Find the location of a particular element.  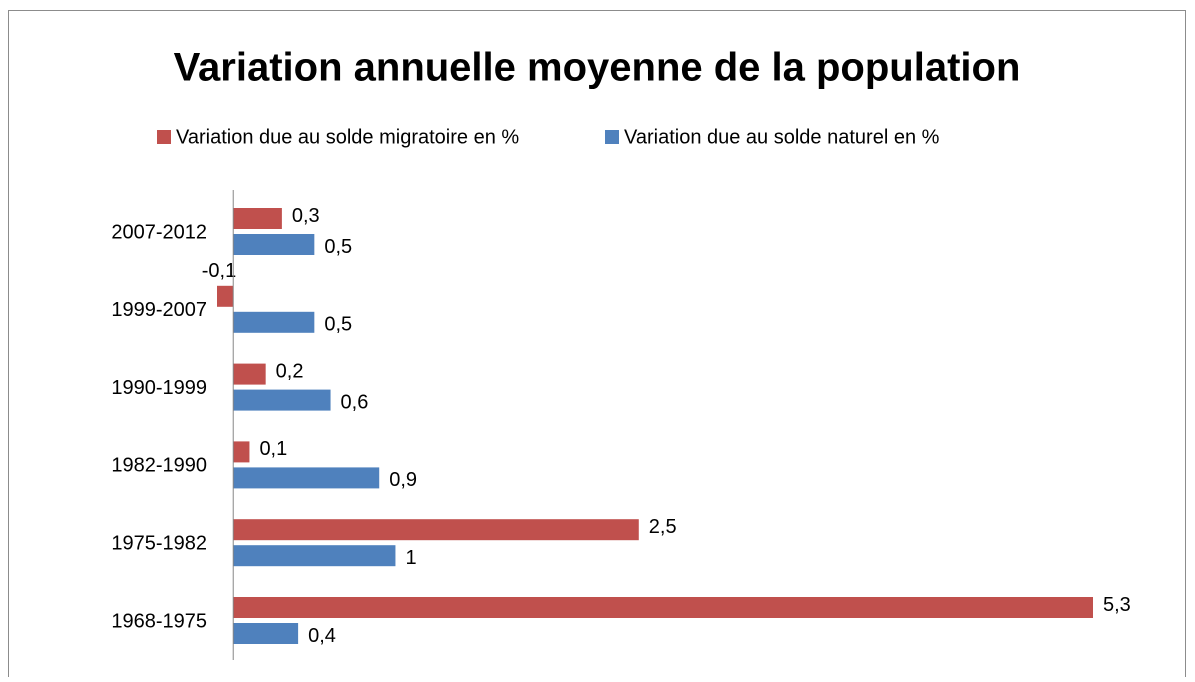

legend-label: Variation due au solde naturel en % is located at coordinates (782, 137).